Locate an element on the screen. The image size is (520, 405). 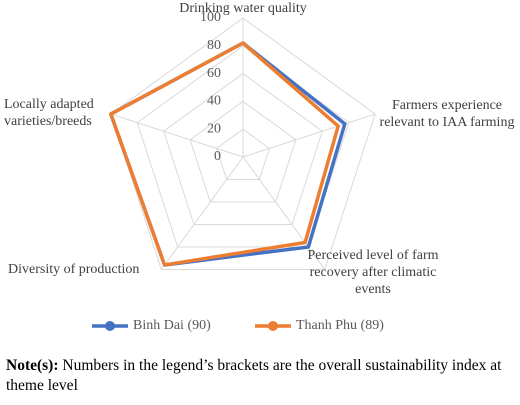
r-tick-label: 60 is located at coordinates (214, 73).